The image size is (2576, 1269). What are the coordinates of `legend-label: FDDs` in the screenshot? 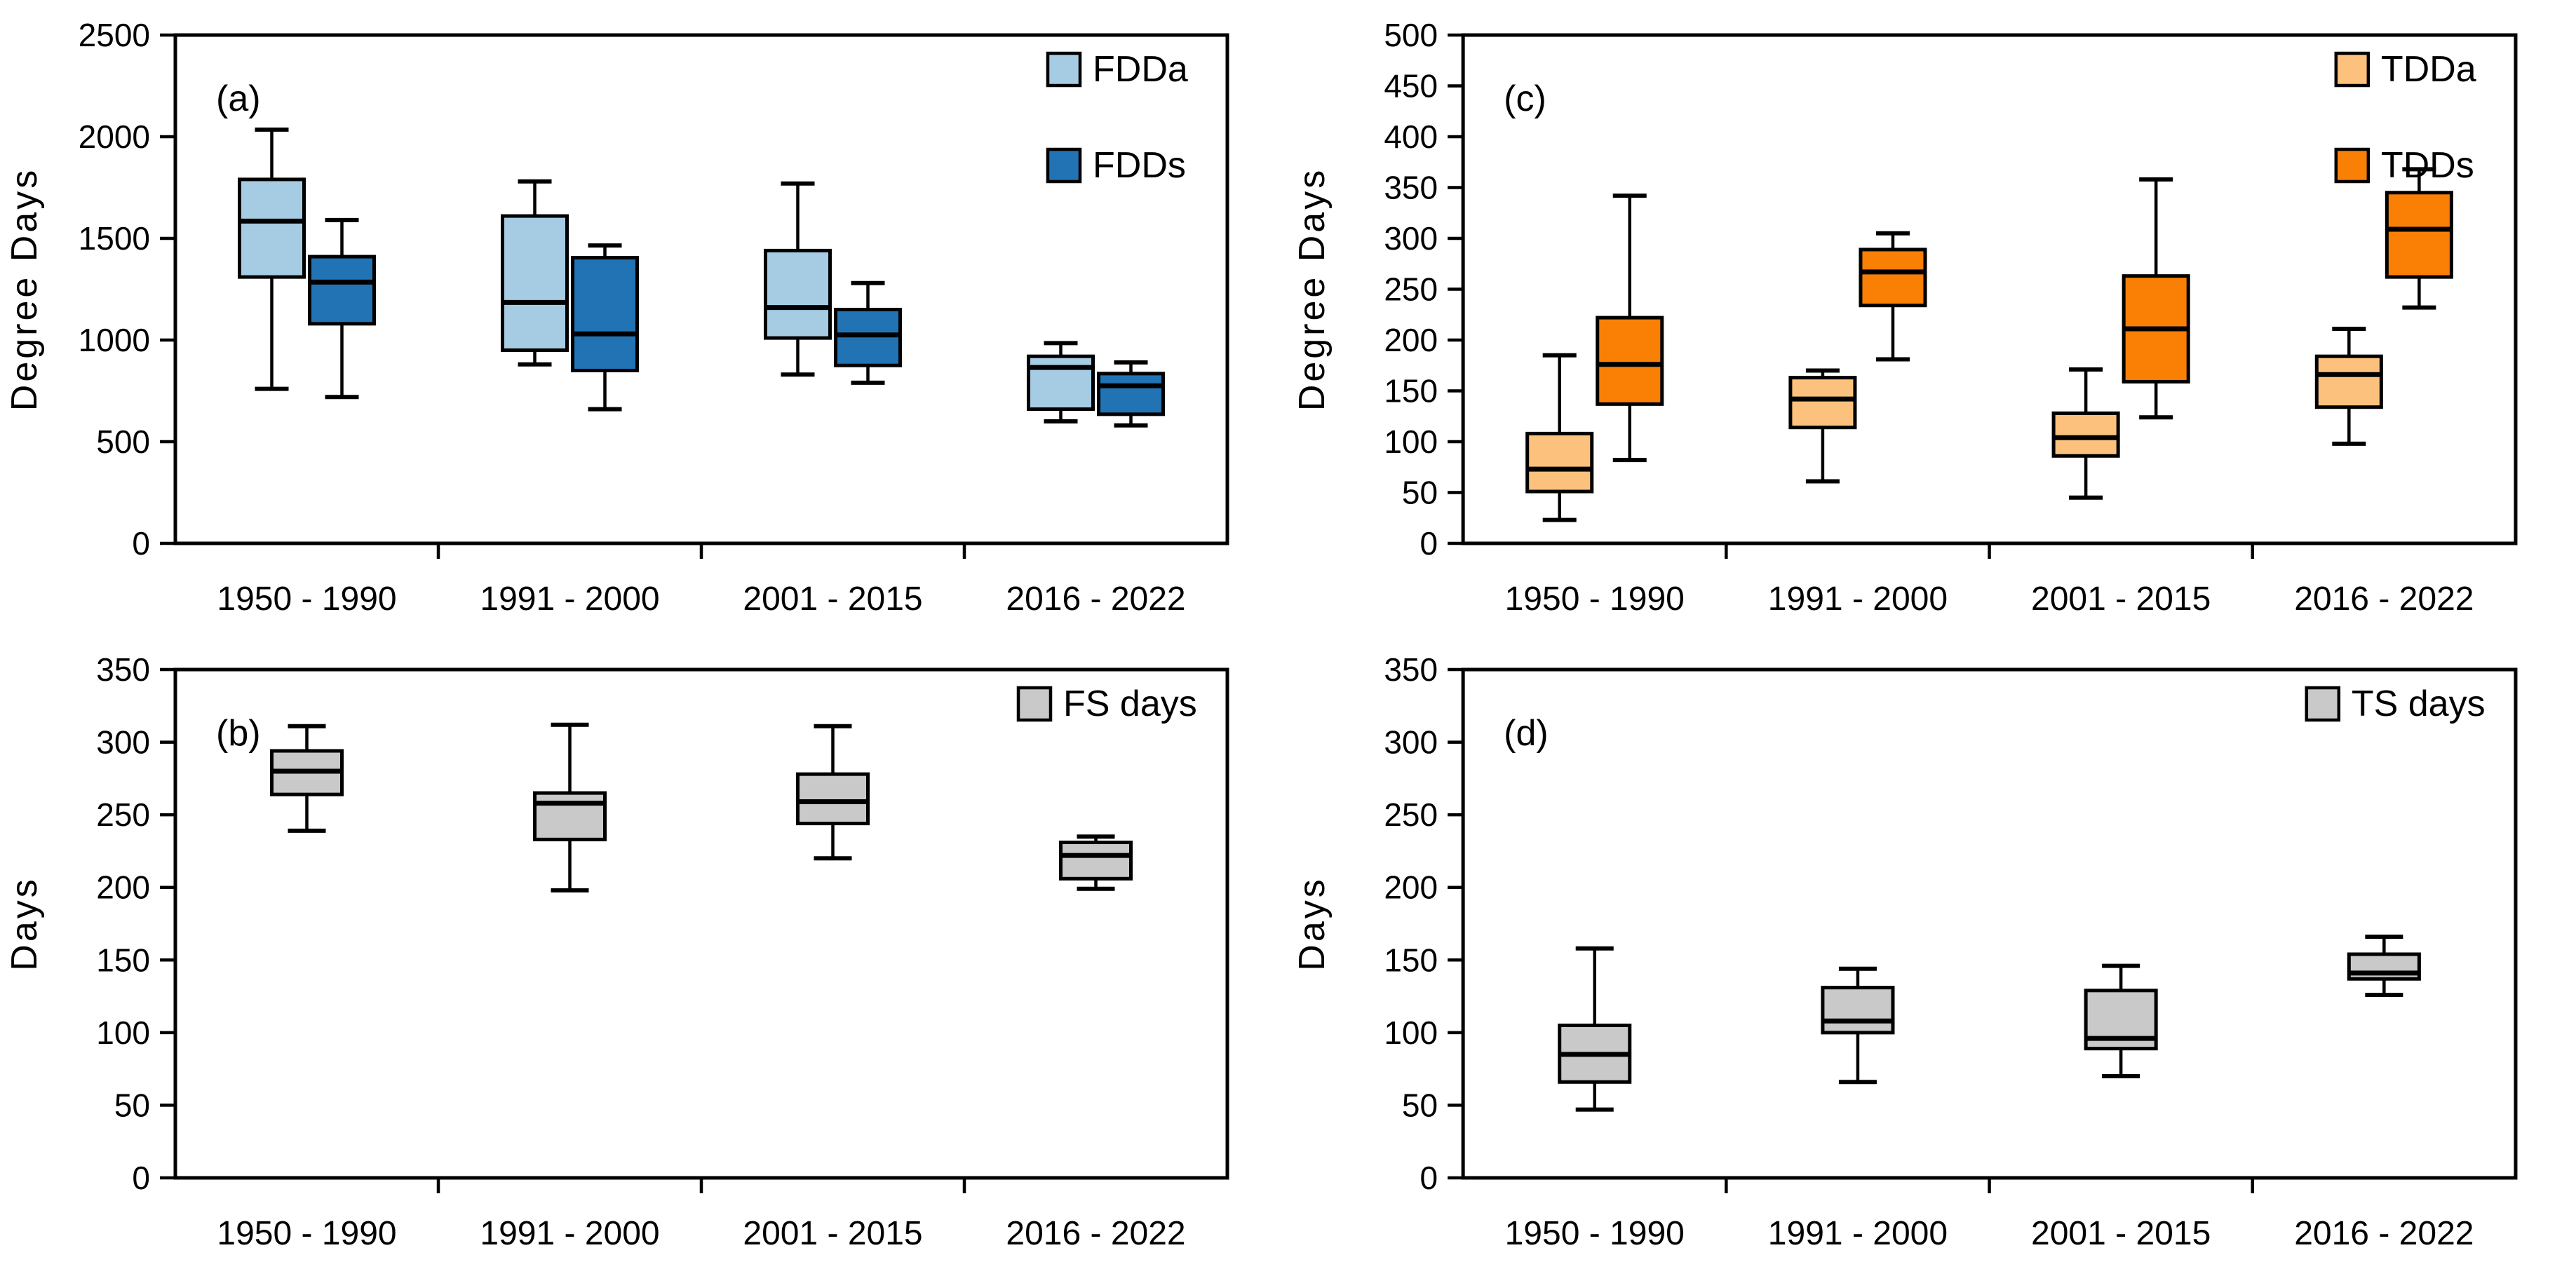 It's located at (1139, 165).